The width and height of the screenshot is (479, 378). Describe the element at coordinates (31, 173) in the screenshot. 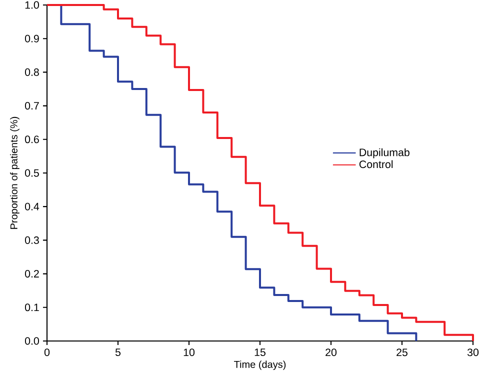

I see `y-tick-label: 0.5` at that location.